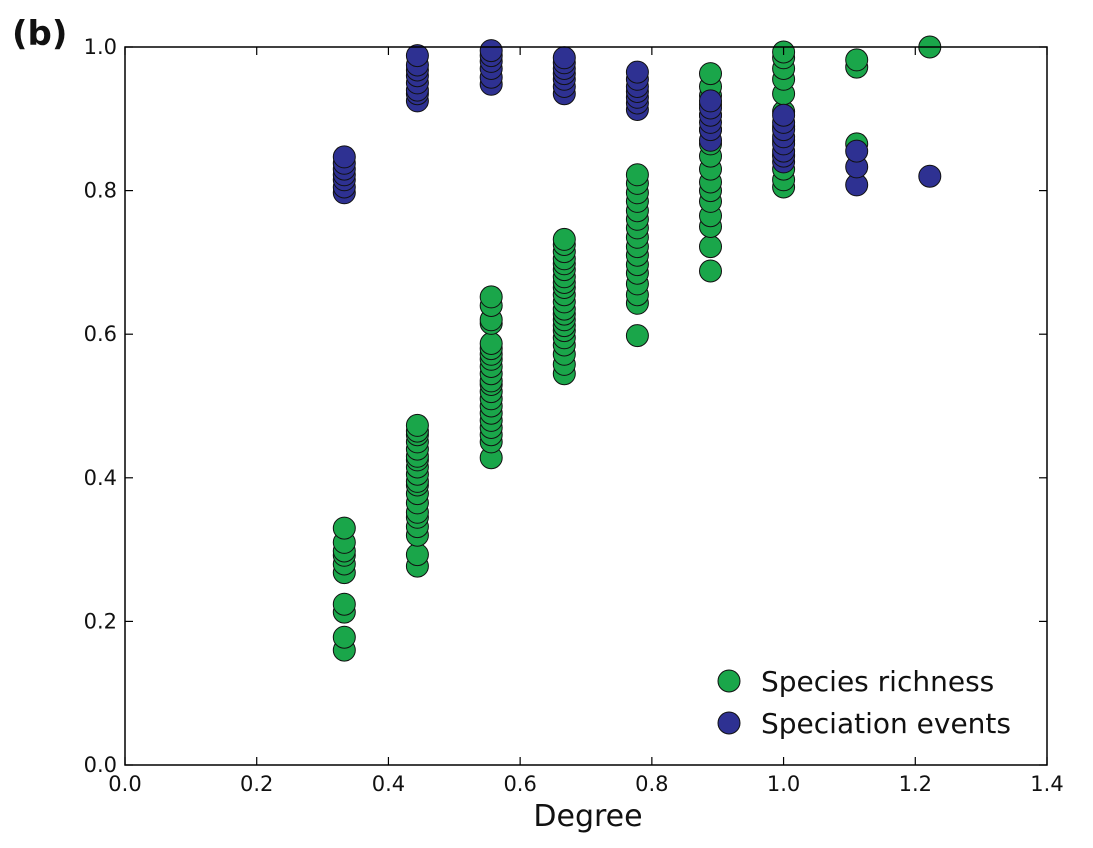  Describe the element at coordinates (40, 34) in the screenshot. I see `panel-label: (b)` at that location.